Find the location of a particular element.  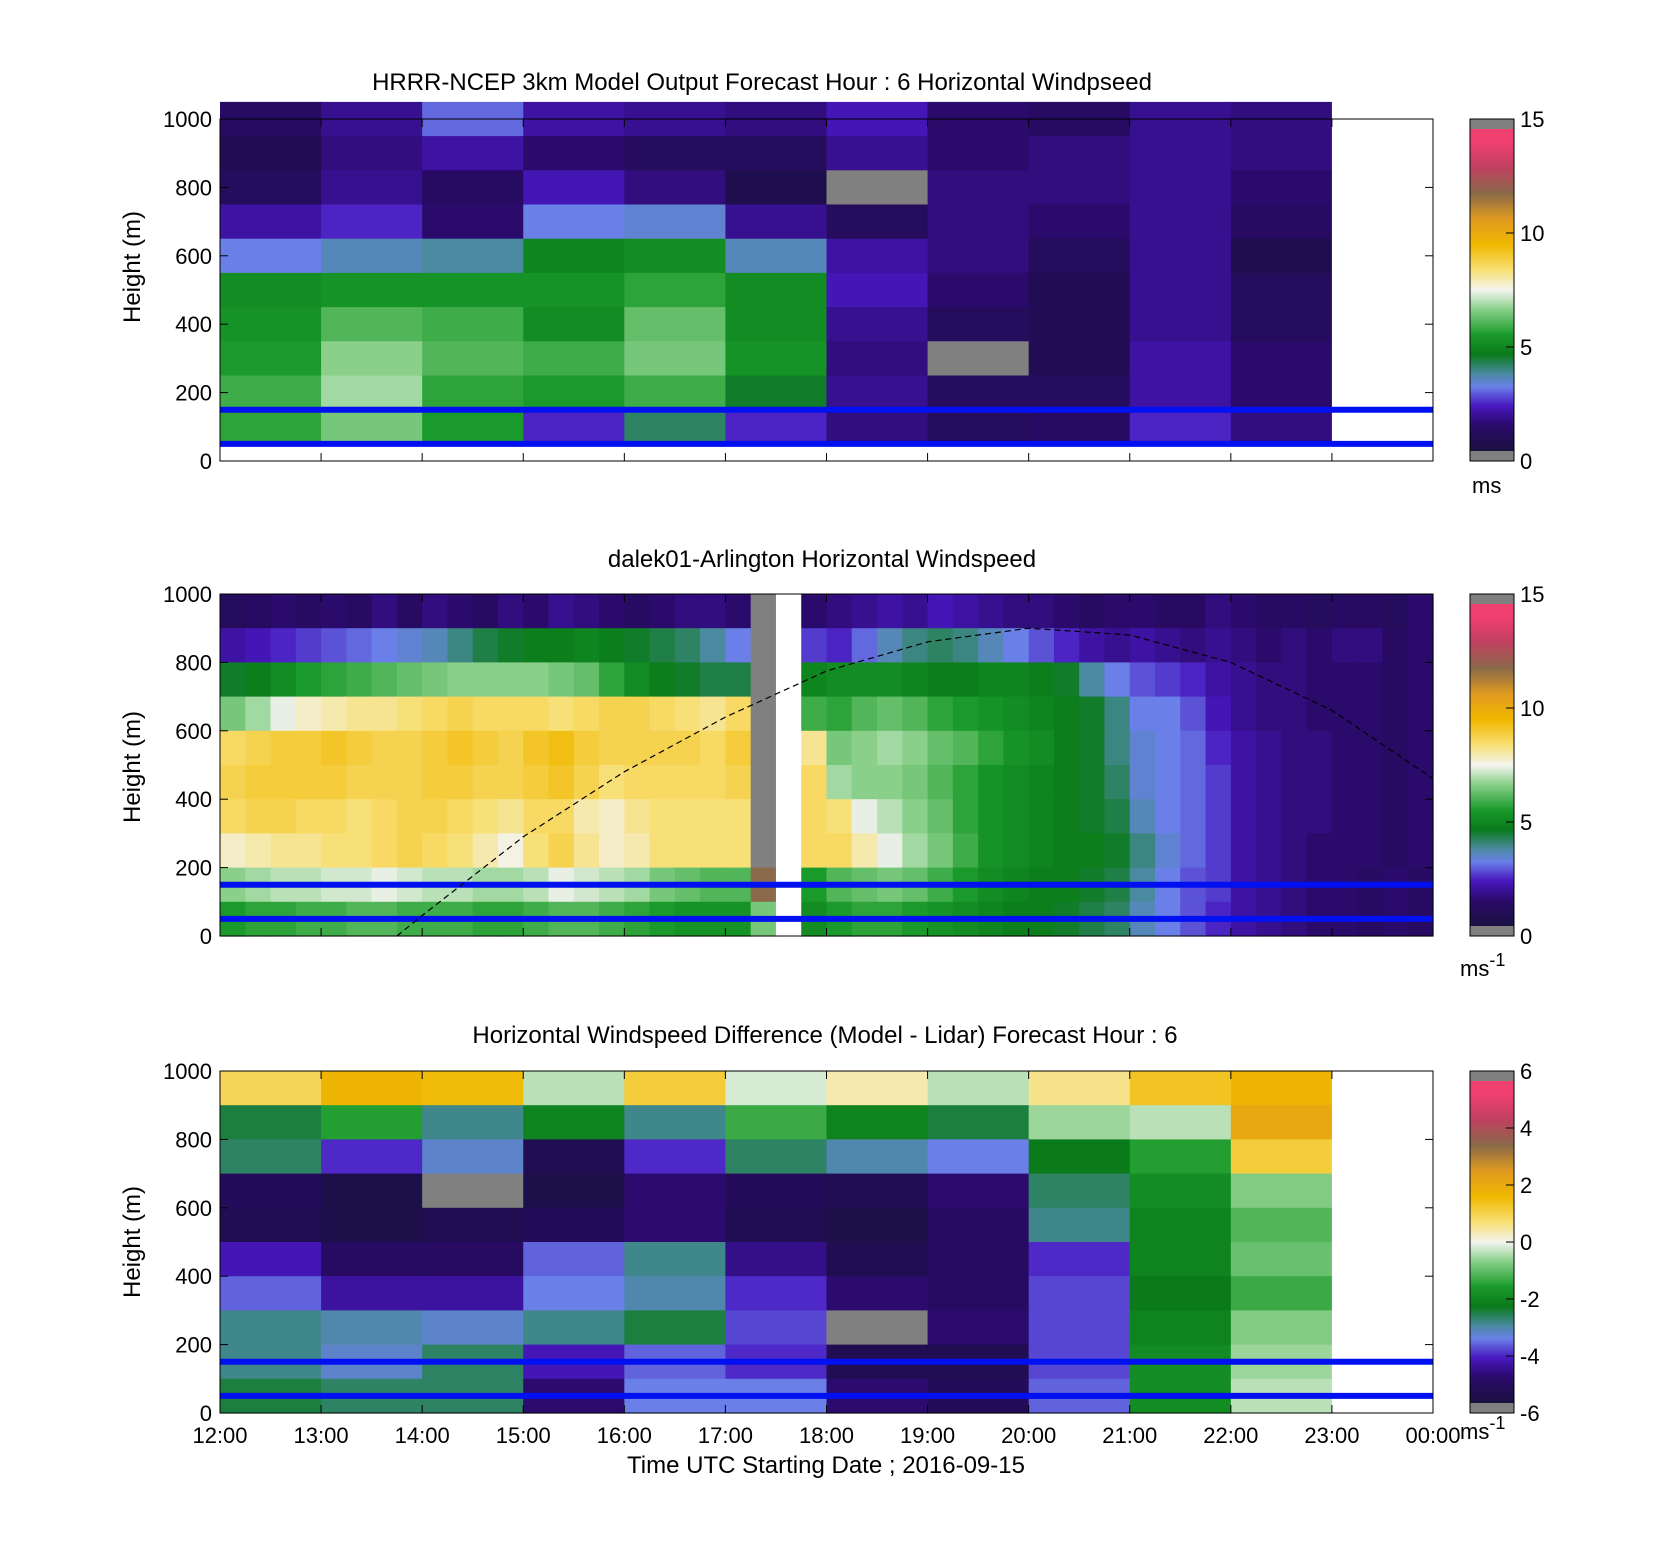

x-axis-label: Time UTC Starting Date ; 2016-09-15 is located at coordinates (826, 1465).